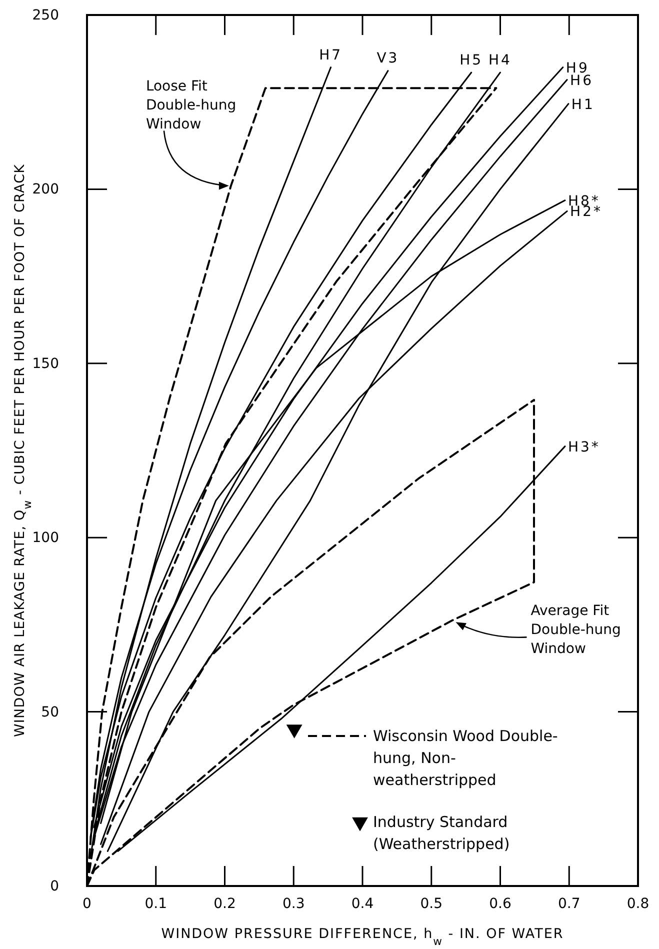 The height and width of the screenshot is (949, 659). I want to click on x-tick-label: 0.6, so click(500, 904).